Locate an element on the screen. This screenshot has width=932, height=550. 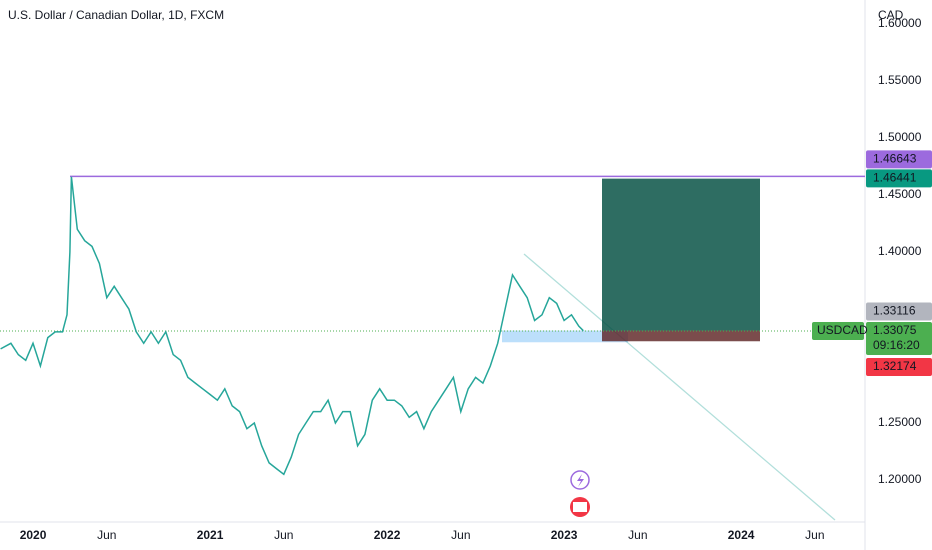
resistance-badge-bg is located at coordinates (899, 159).